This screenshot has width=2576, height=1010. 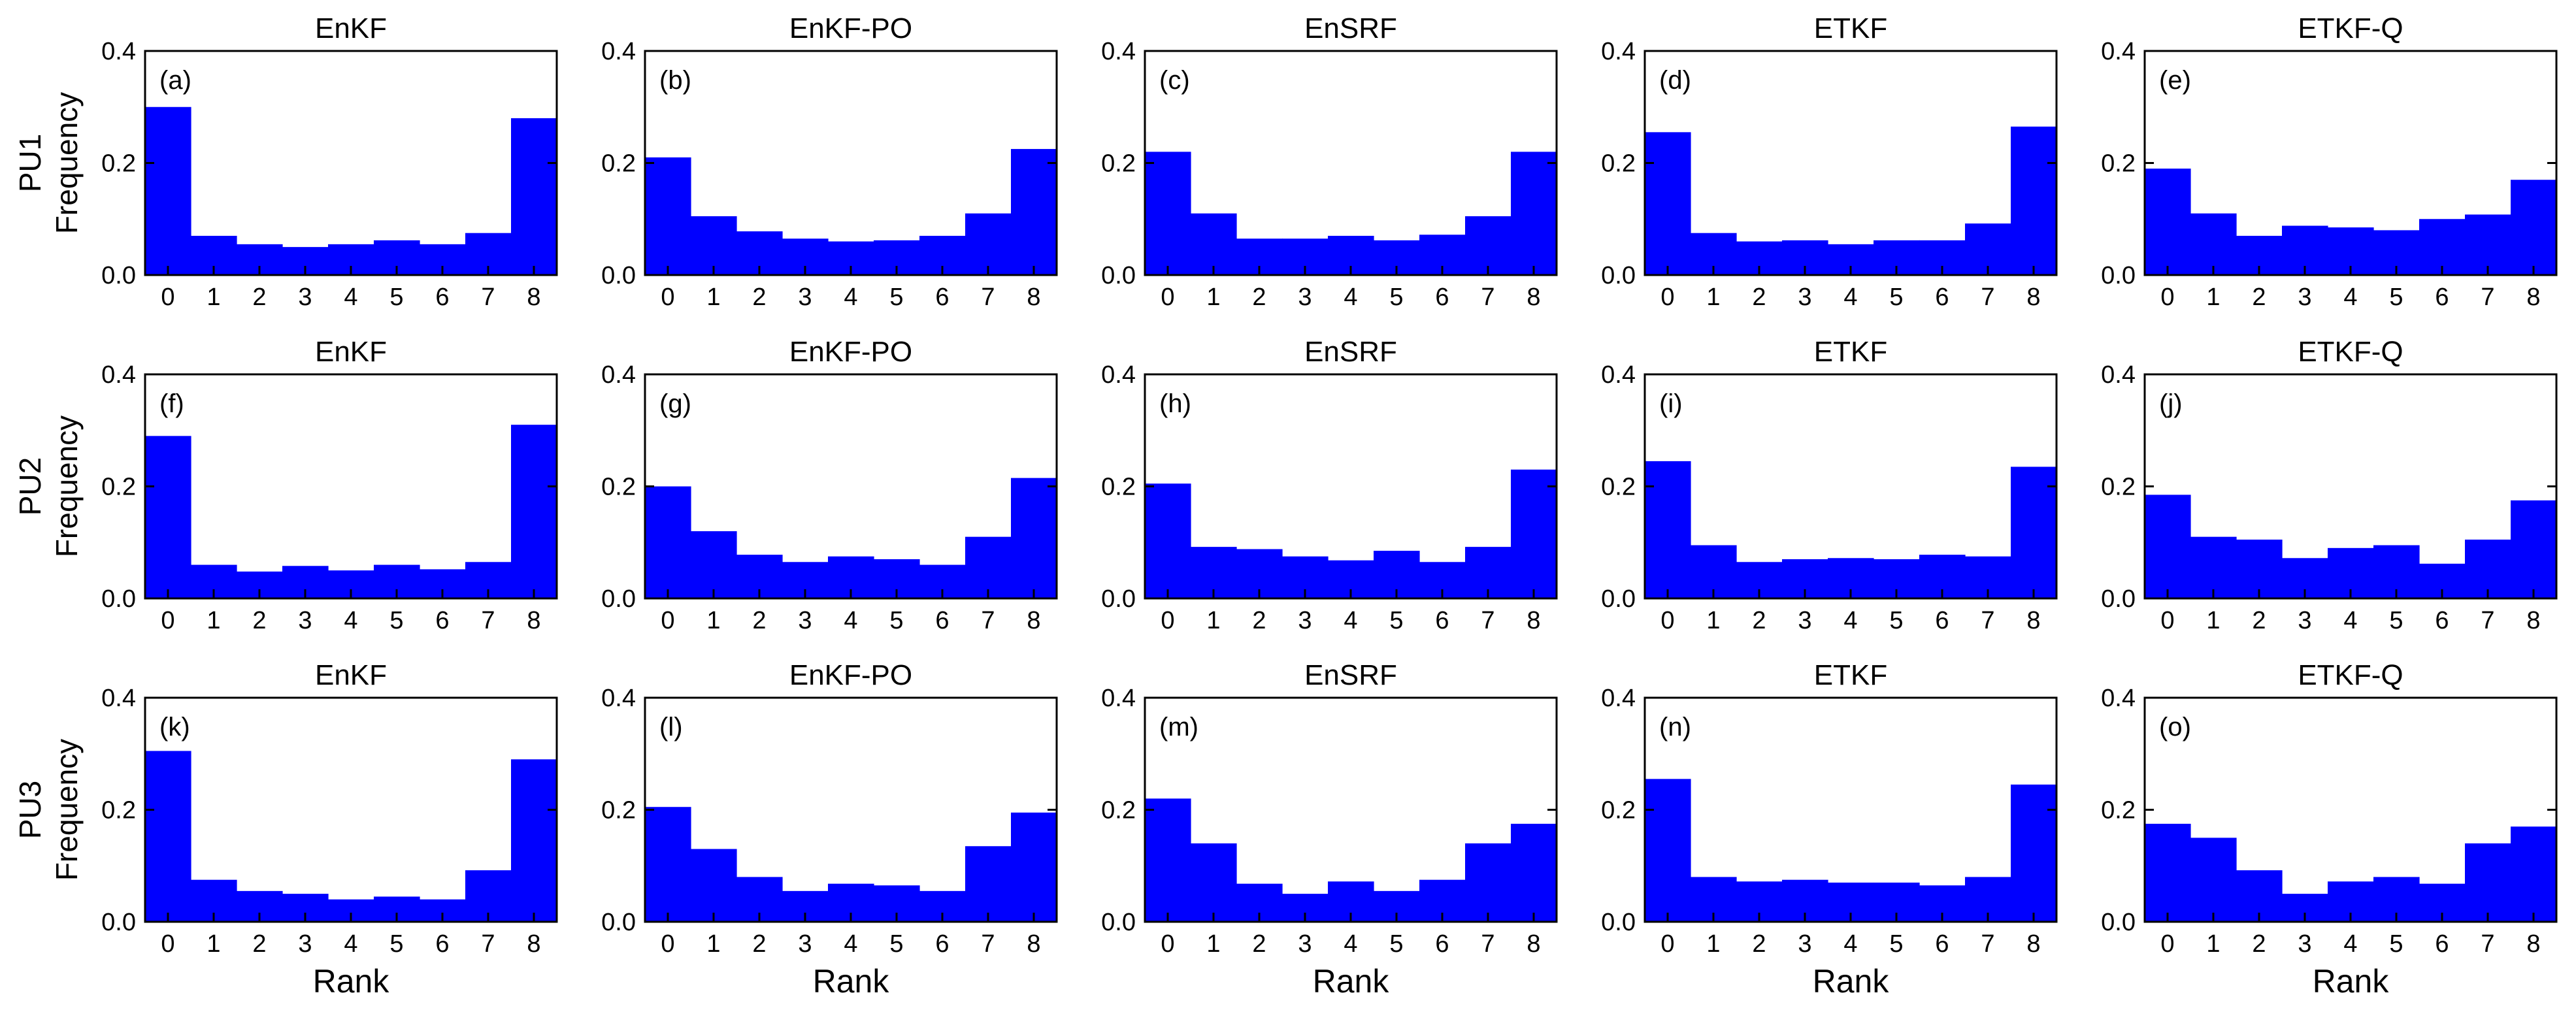 What do you see at coordinates (2033, 298) in the screenshot?
I see `xtick-label-d-8: 8` at bounding box center [2033, 298].